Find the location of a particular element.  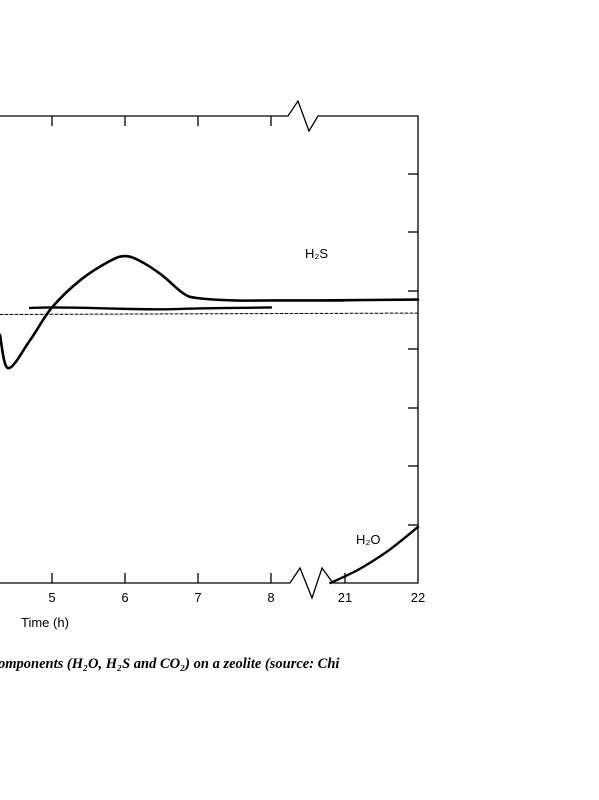

feed-level-dashed-line is located at coordinates (209, 313).